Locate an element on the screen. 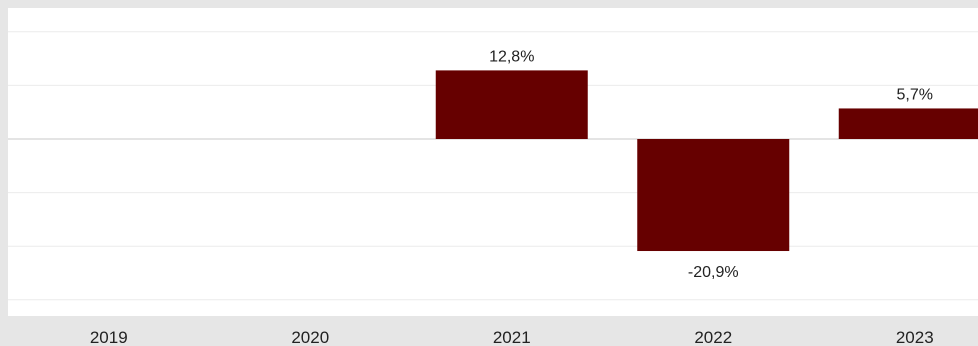  x-tick-label: 2021 is located at coordinates (512, 337).